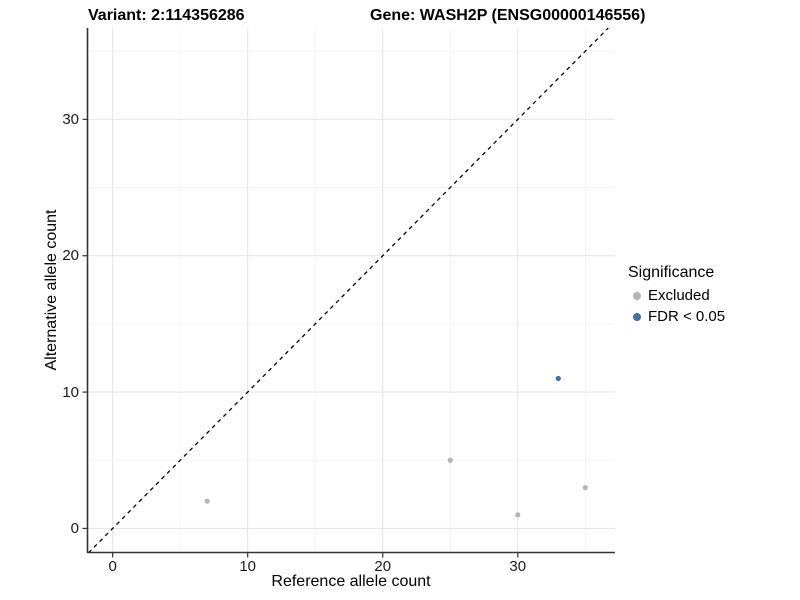 Image resolution: width=800 pixels, height=600 pixels. What do you see at coordinates (74, 528) in the screenshot?
I see `y-tick-label: 0` at bounding box center [74, 528].